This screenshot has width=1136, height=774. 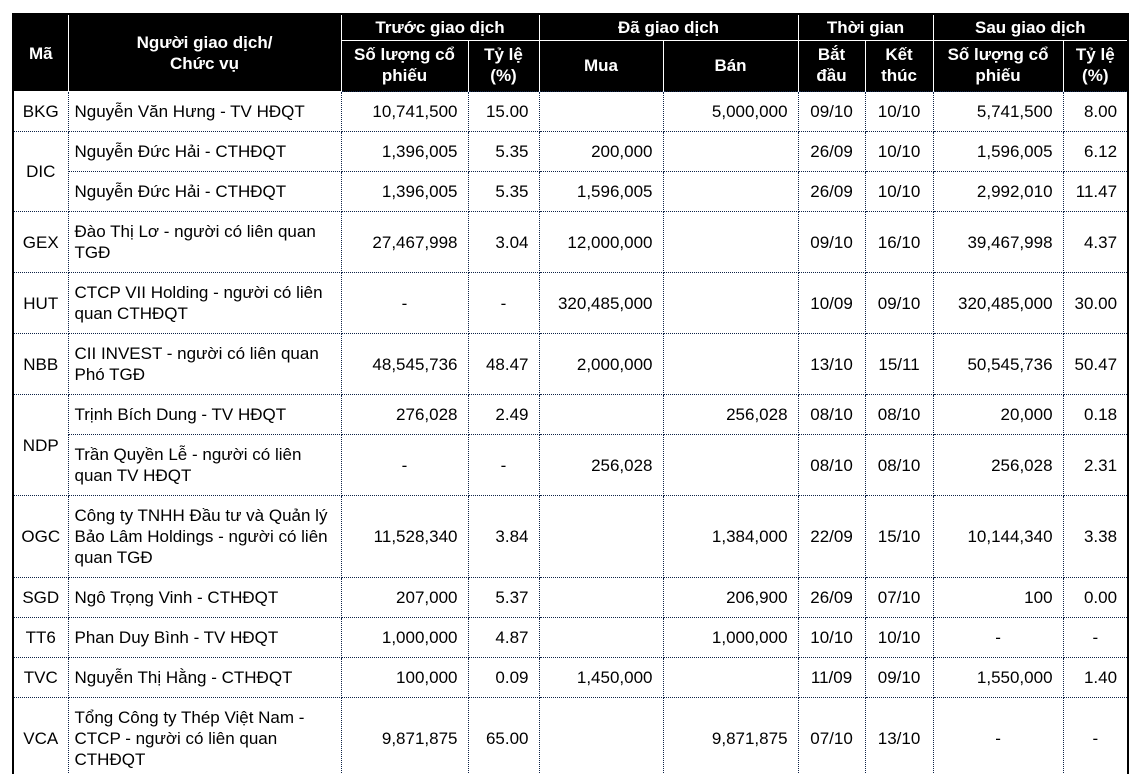 What do you see at coordinates (1095, 536) in the screenshot?
I see `cell-after-pct: 3.38` at bounding box center [1095, 536].